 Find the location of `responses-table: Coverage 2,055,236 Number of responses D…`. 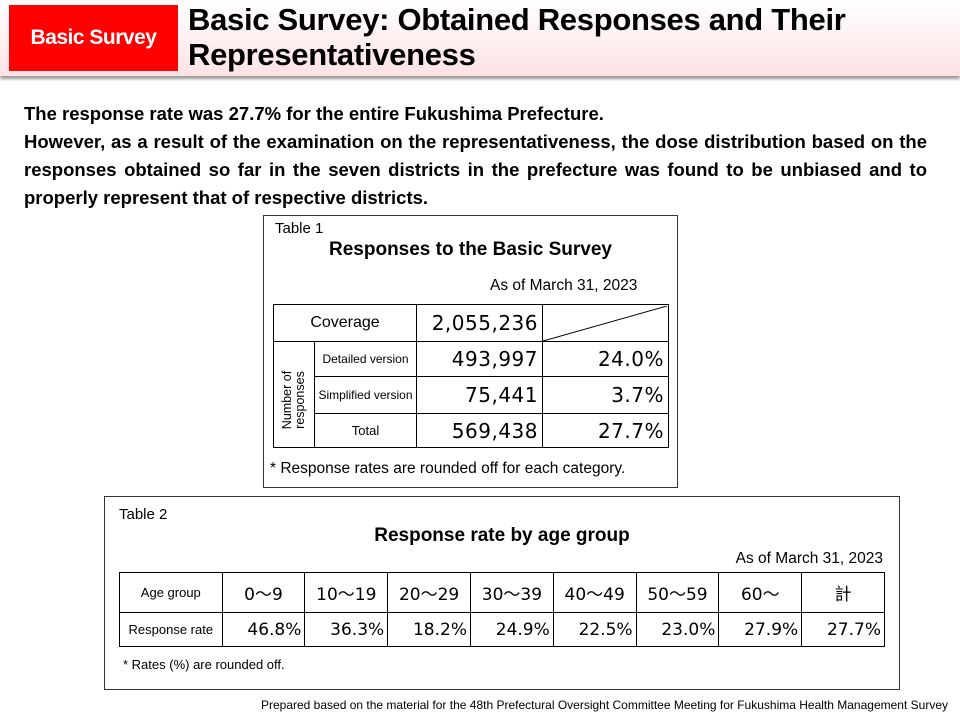

responses-table: Coverage 2,055,236 Number of responses D… is located at coordinates (471, 376).